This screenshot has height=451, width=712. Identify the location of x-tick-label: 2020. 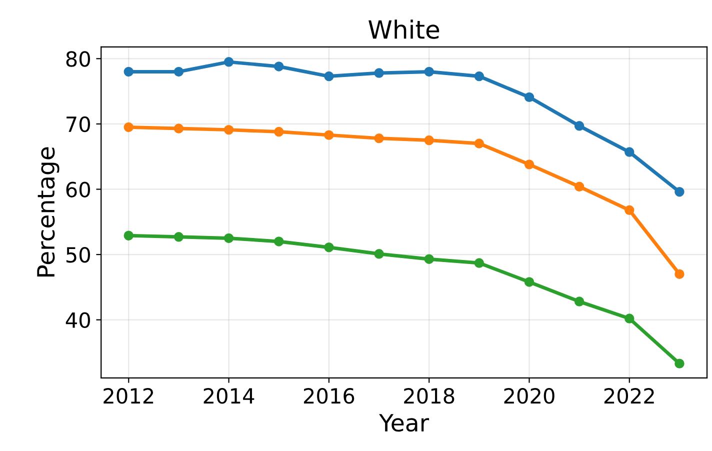
(529, 396).